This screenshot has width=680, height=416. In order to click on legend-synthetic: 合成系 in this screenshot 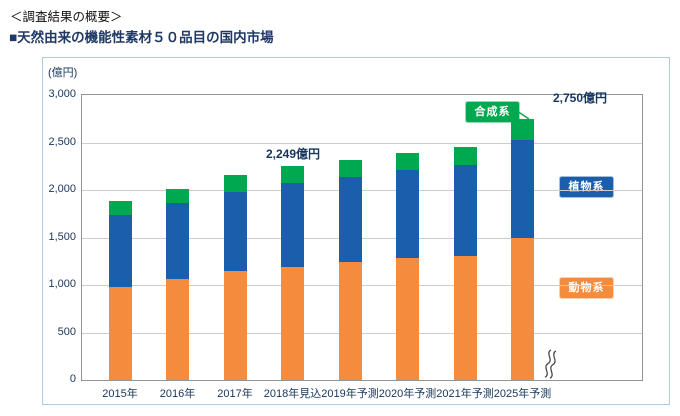, I will do `click(492, 112)`.